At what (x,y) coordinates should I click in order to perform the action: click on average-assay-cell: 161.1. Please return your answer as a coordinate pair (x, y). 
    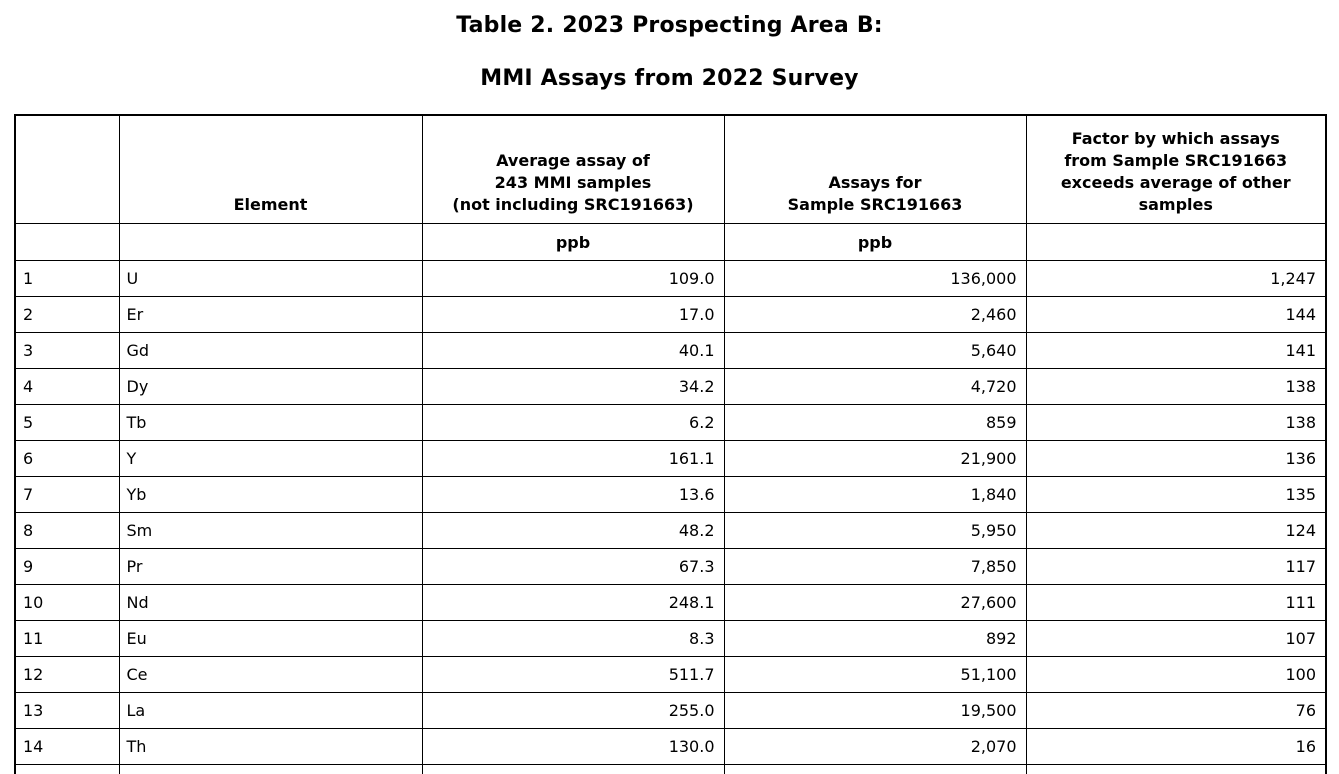
    Looking at the image, I should click on (573, 458).